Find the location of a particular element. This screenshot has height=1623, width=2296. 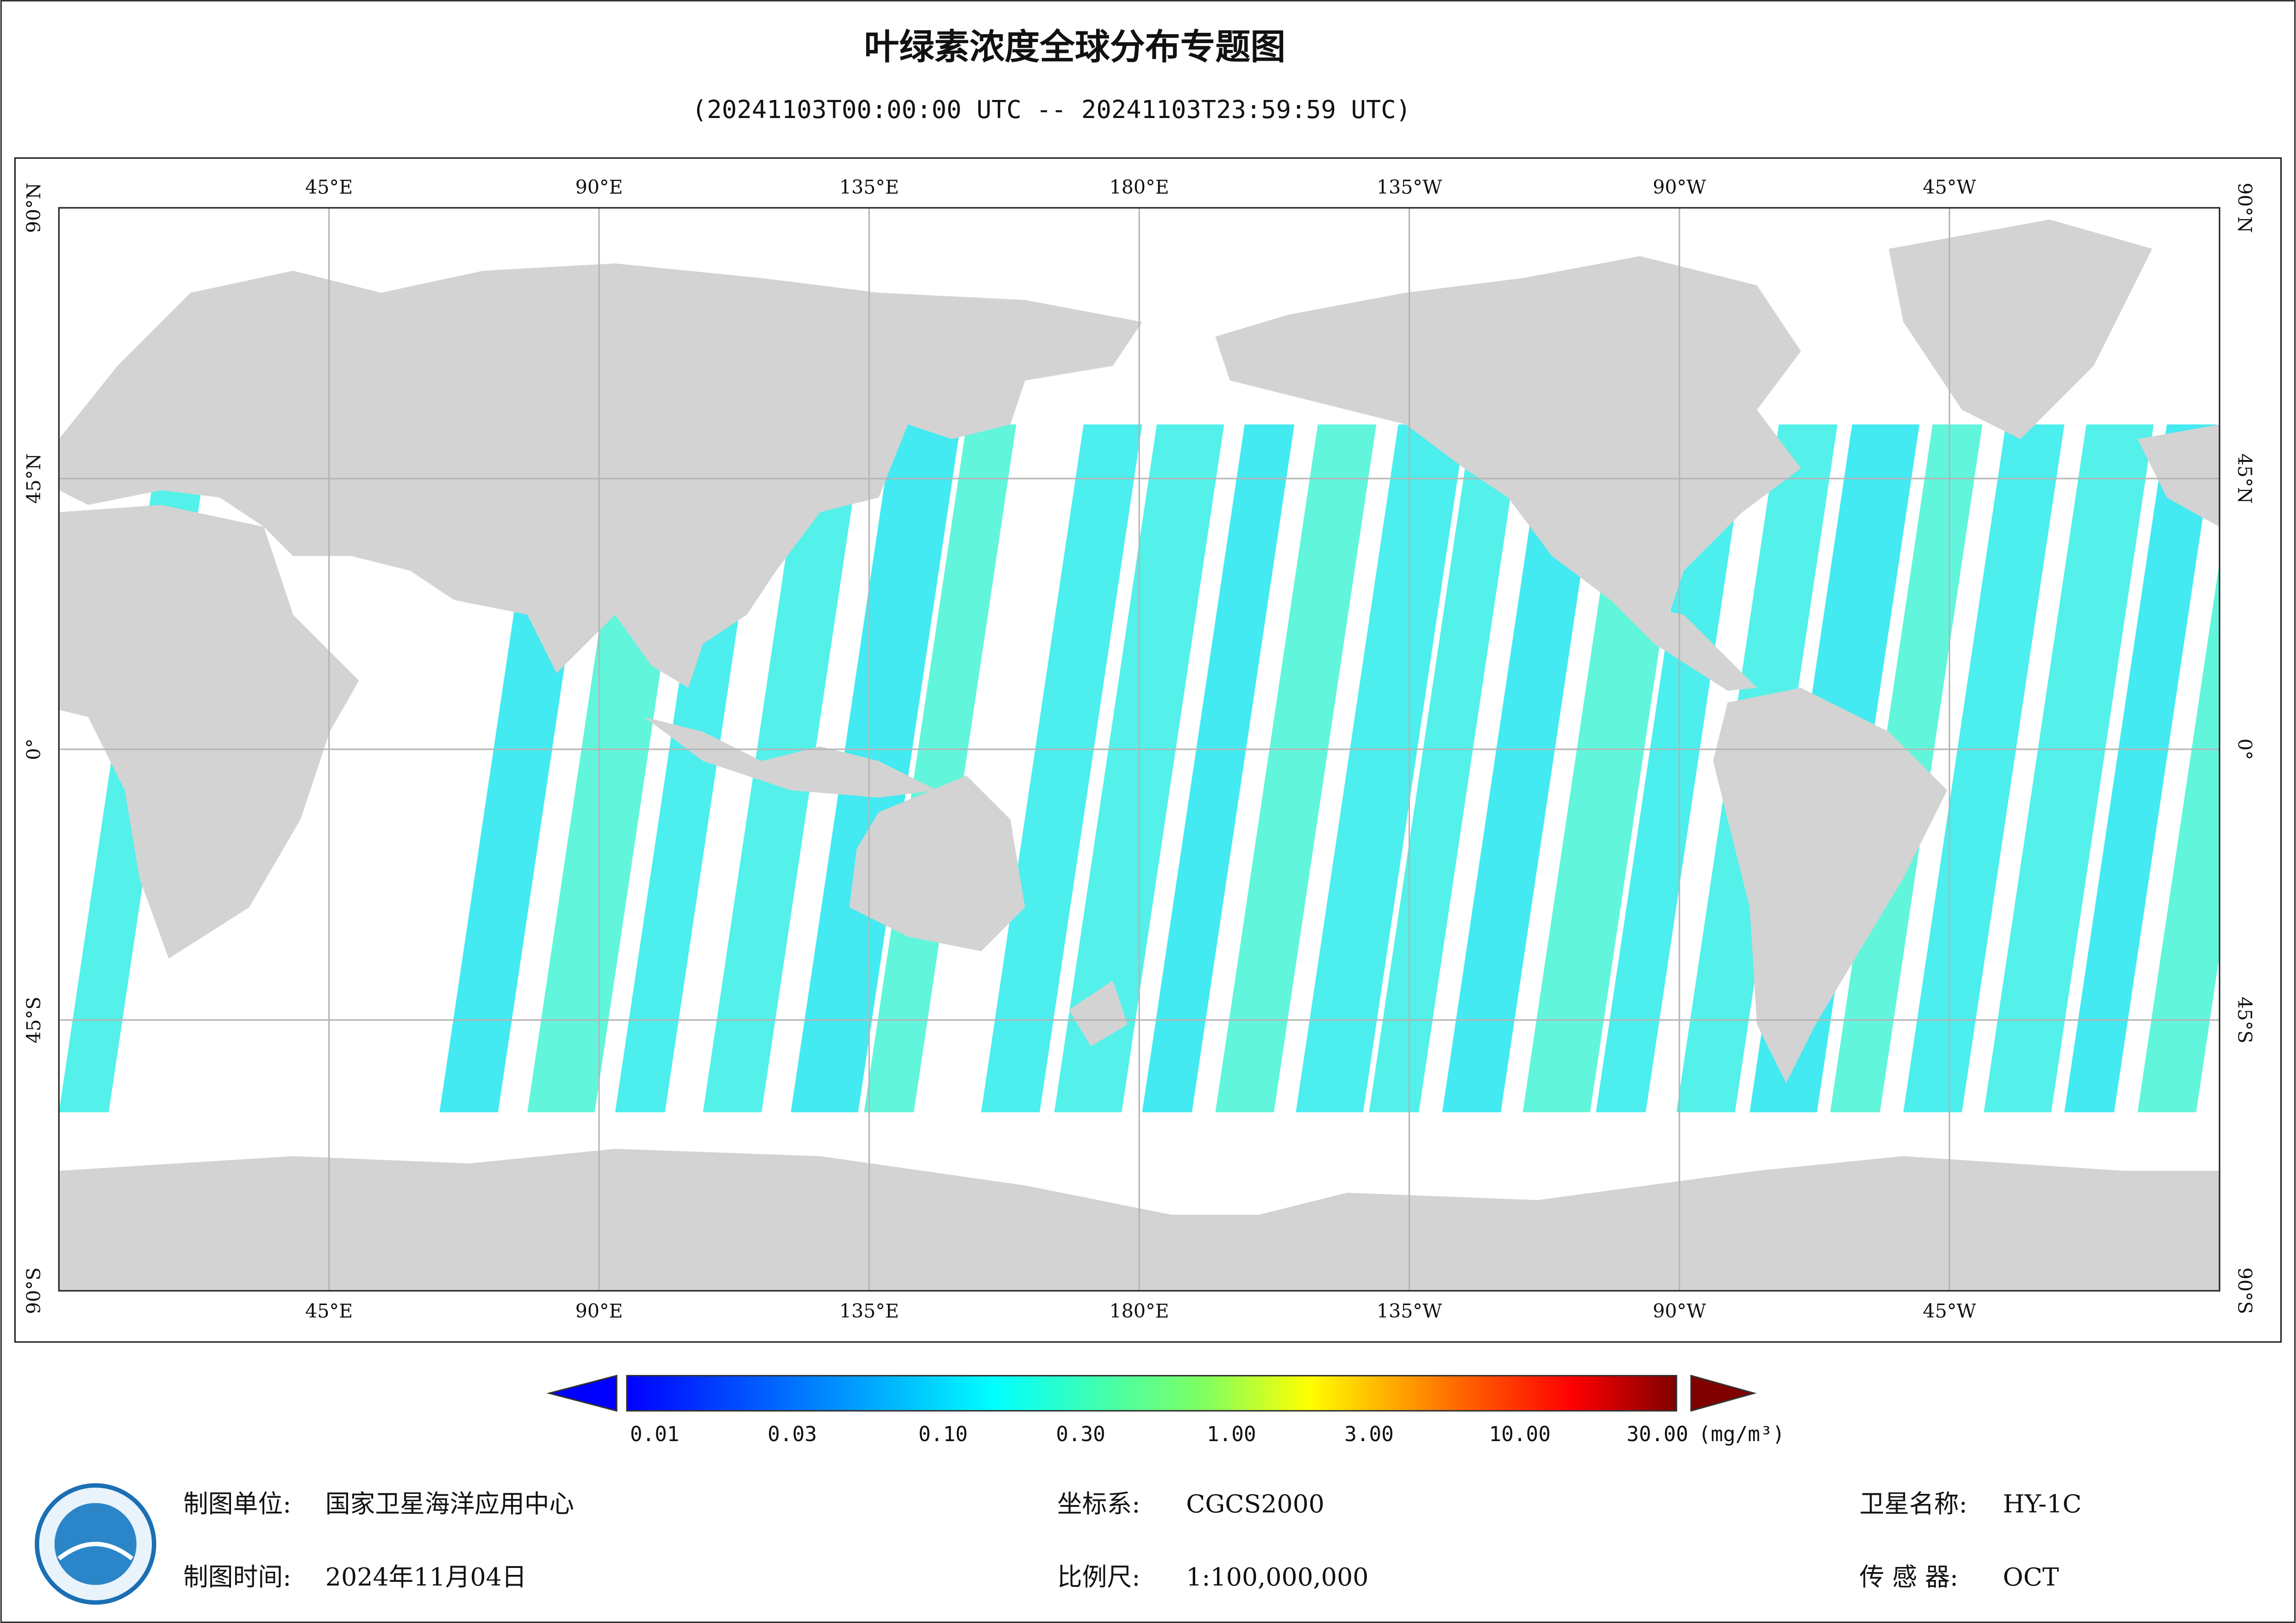

colorbar-tick-label: 10.00 is located at coordinates (1520, 1434).